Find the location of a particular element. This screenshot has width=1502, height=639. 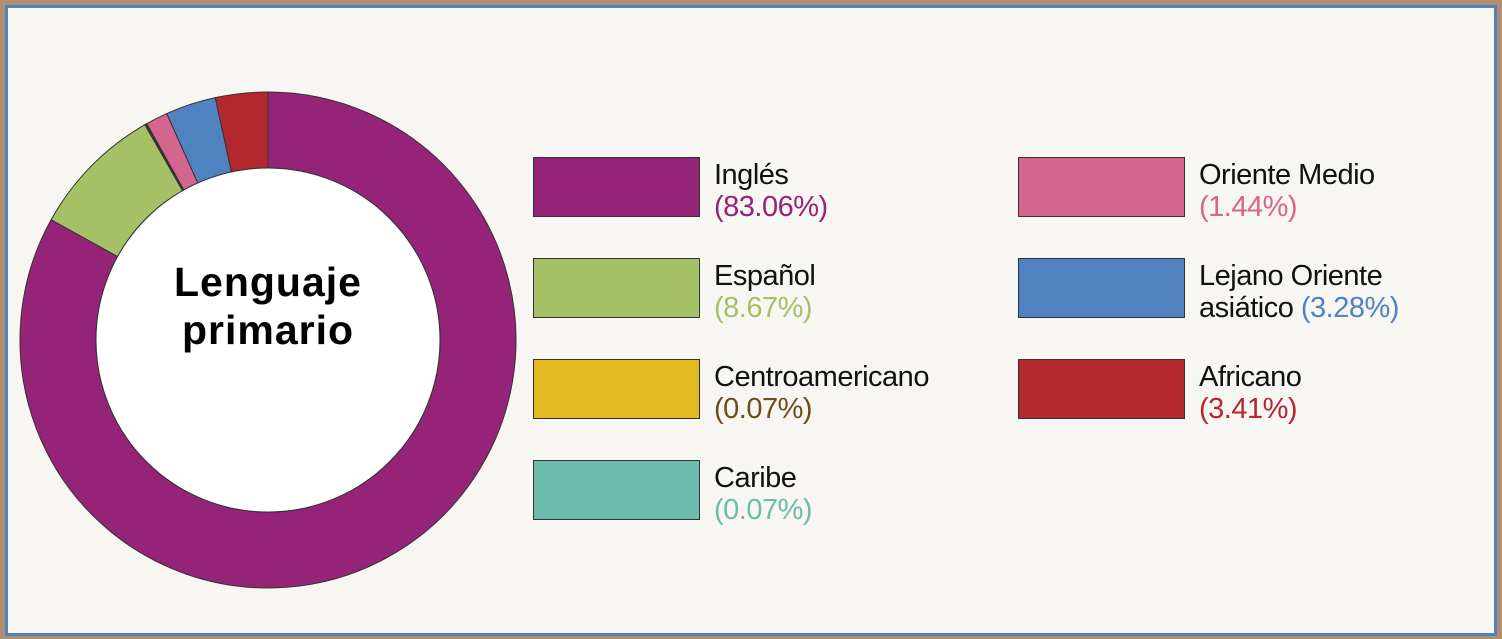

legend-entry: Africano (3.41%) is located at coordinates (1253, 394).